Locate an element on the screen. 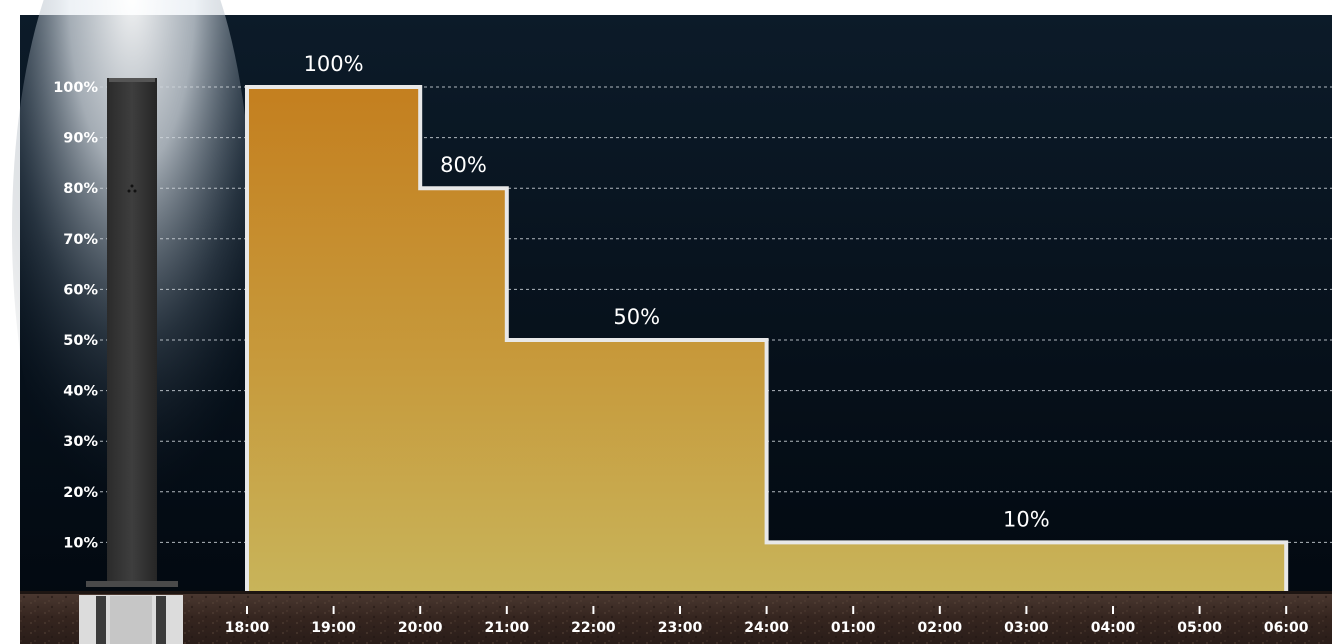 The height and width of the screenshot is (644, 1332). y-tick-label: 60% is located at coordinates (80, 290).